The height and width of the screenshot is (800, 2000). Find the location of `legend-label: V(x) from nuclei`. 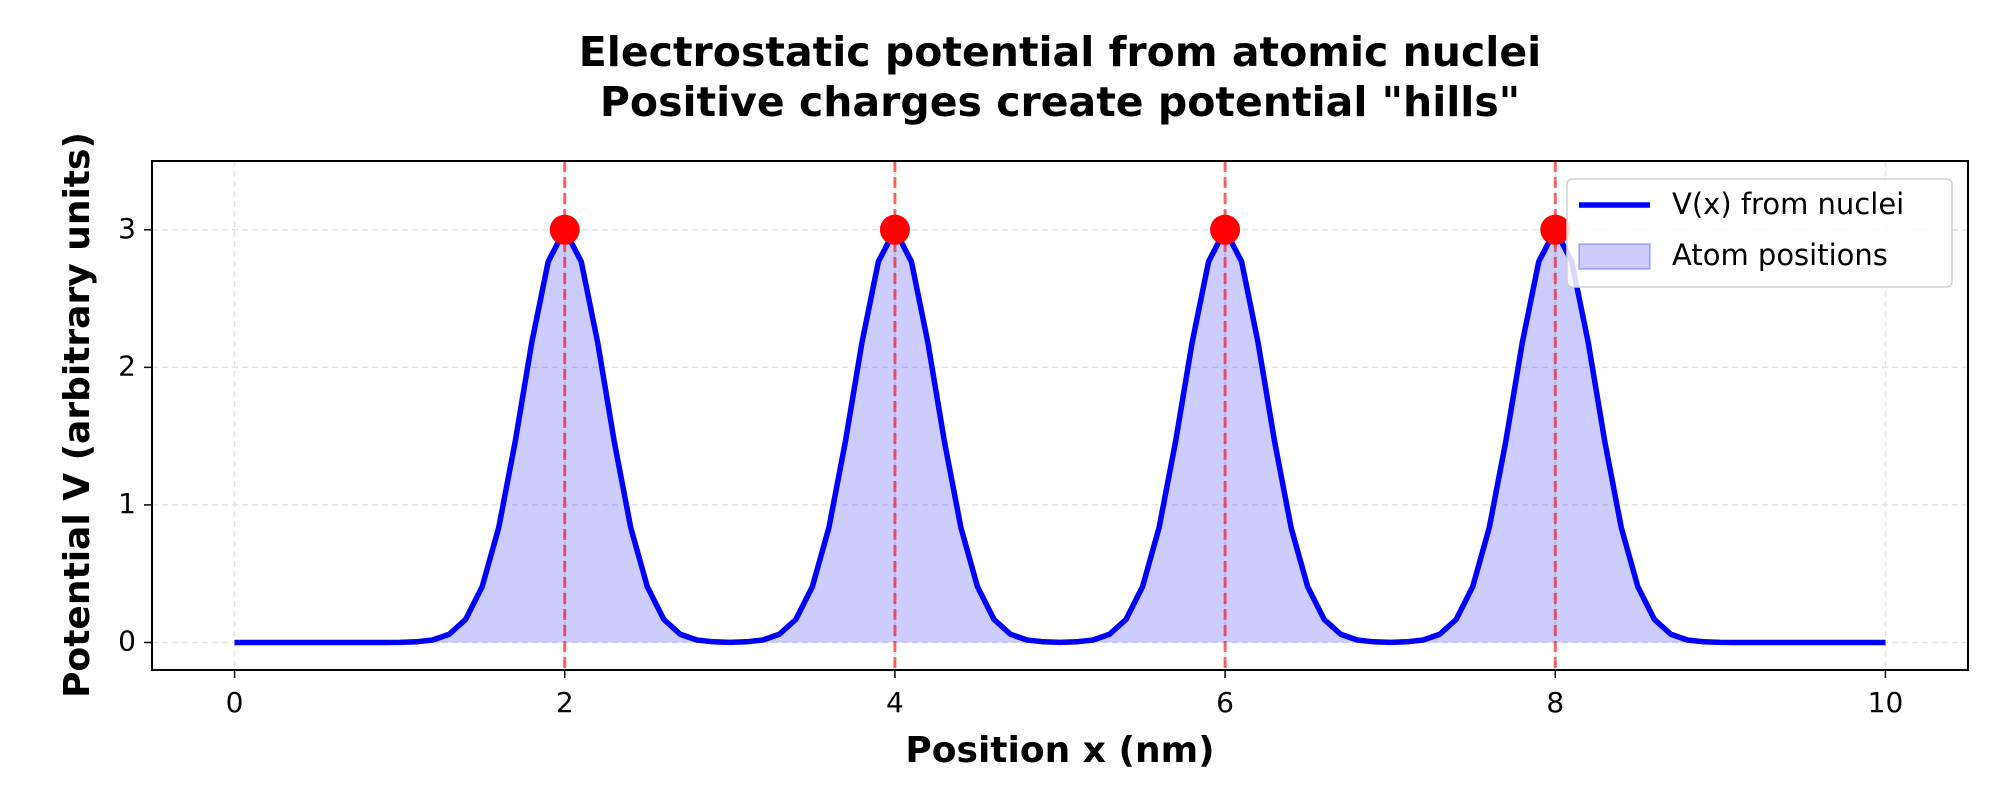

legend-label: V(x) from nuclei is located at coordinates (1788, 204).